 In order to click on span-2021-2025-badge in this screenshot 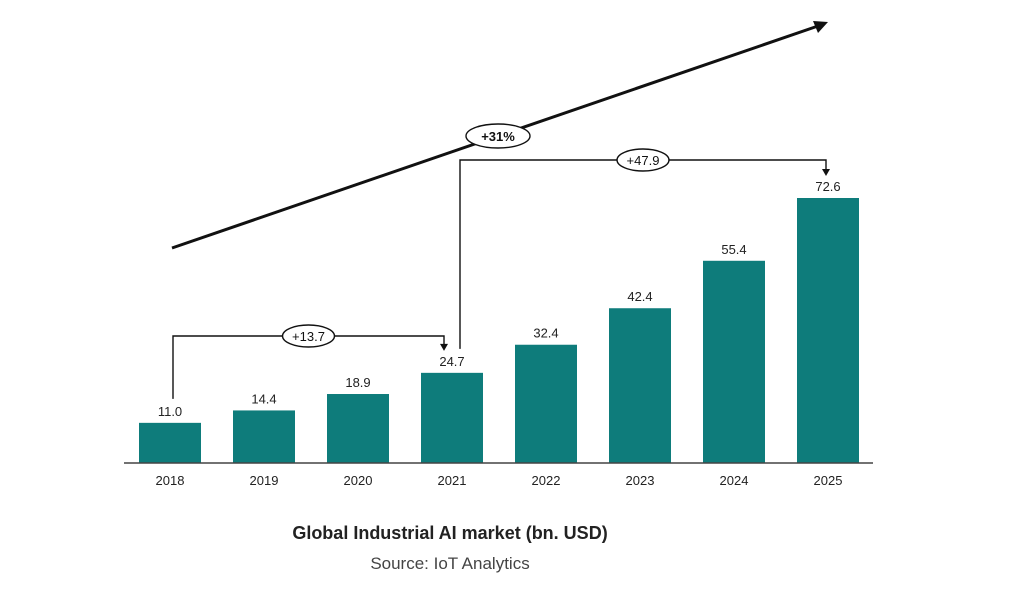, I will do `click(643, 160)`.